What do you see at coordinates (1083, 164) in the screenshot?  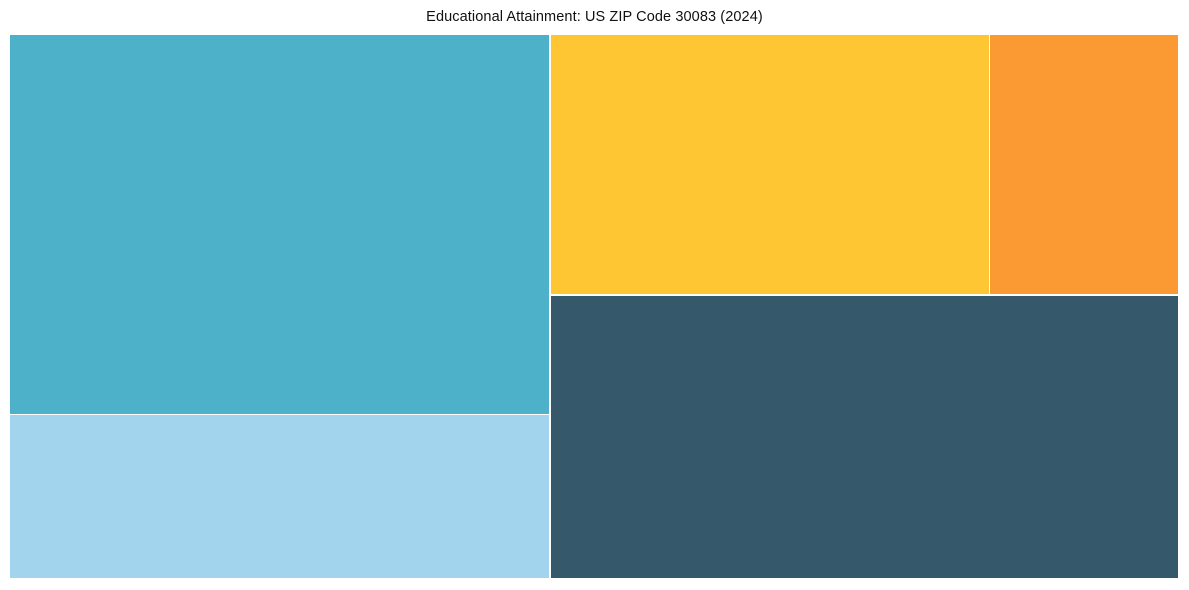 I see `treemap-tile-graduate-or-professional-degree` at bounding box center [1083, 164].